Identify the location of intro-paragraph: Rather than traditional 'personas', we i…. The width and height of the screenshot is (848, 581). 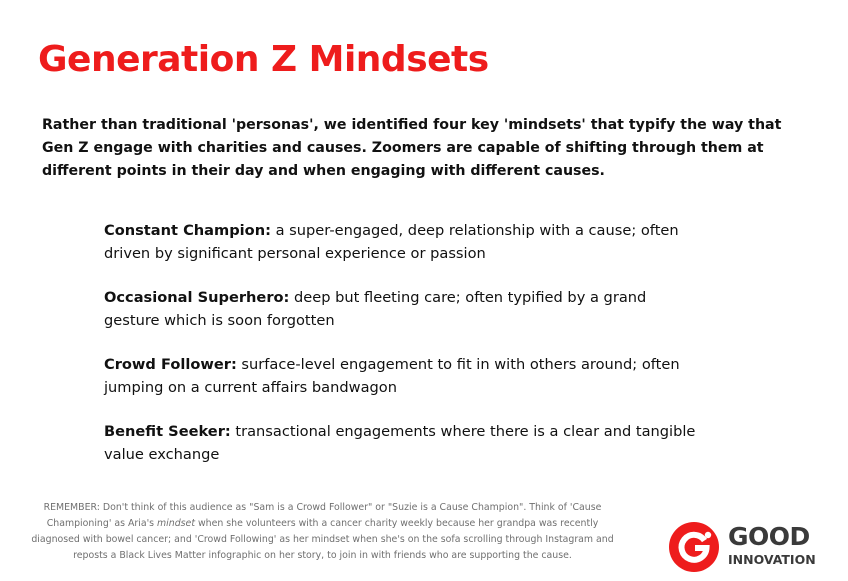
(412, 148).